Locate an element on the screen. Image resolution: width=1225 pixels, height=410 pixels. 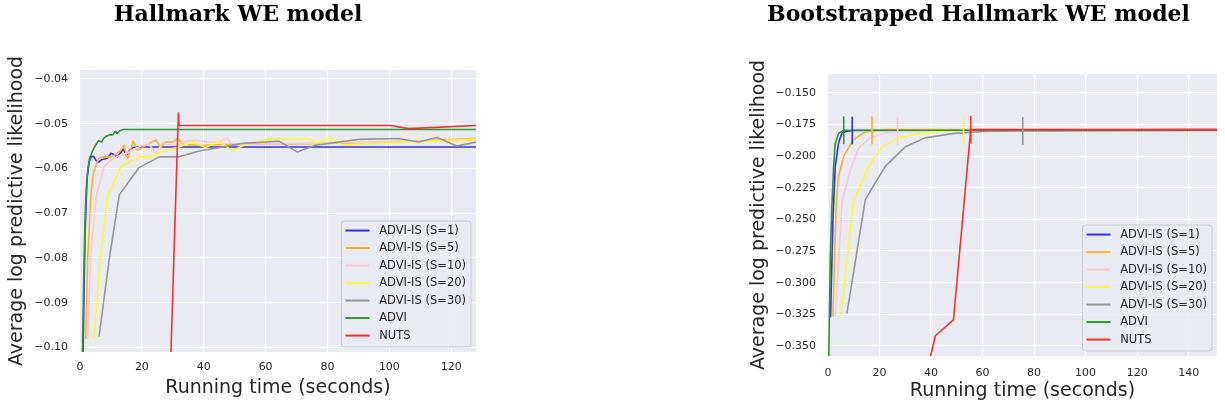
y-tick-label: −0.05 is located at coordinates (51, 123).